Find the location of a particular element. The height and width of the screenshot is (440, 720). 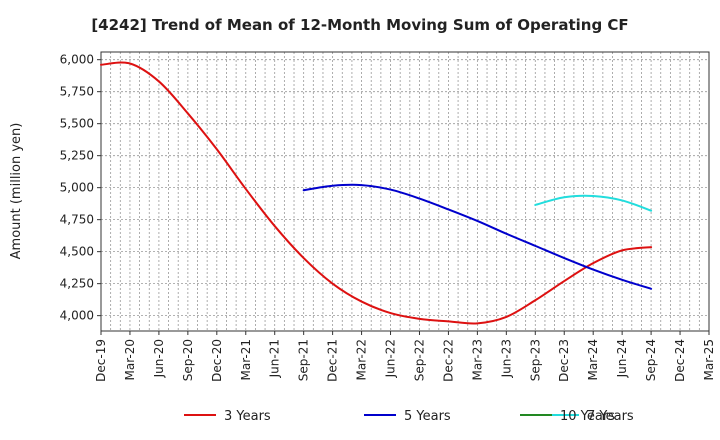

x-tick-label: Sep-22 is located at coordinates (419, 360).